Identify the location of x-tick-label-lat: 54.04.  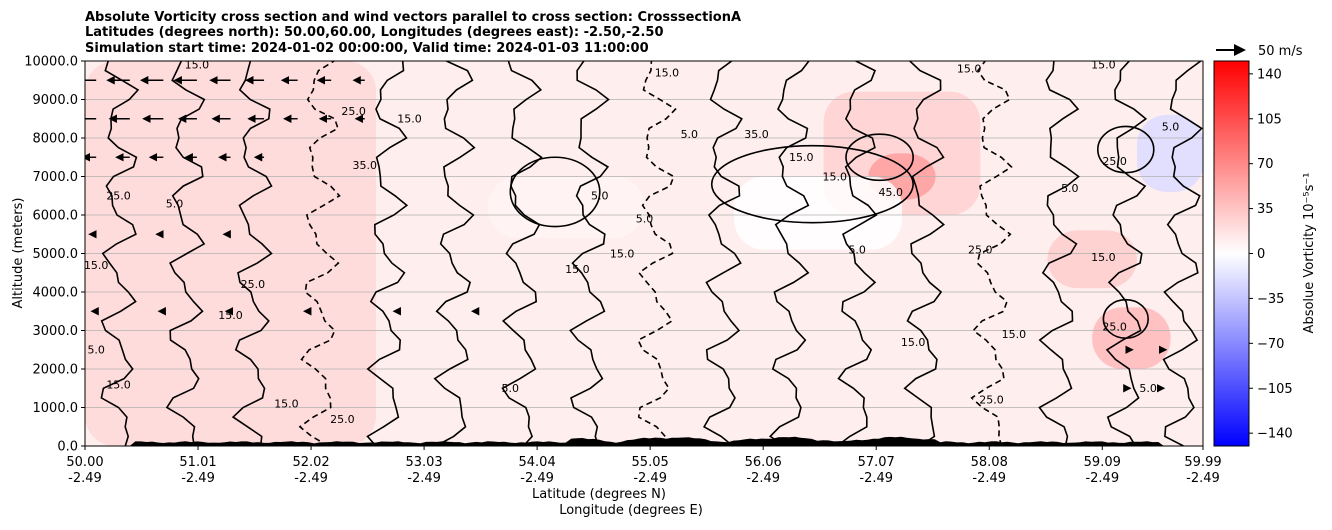
(537, 462).